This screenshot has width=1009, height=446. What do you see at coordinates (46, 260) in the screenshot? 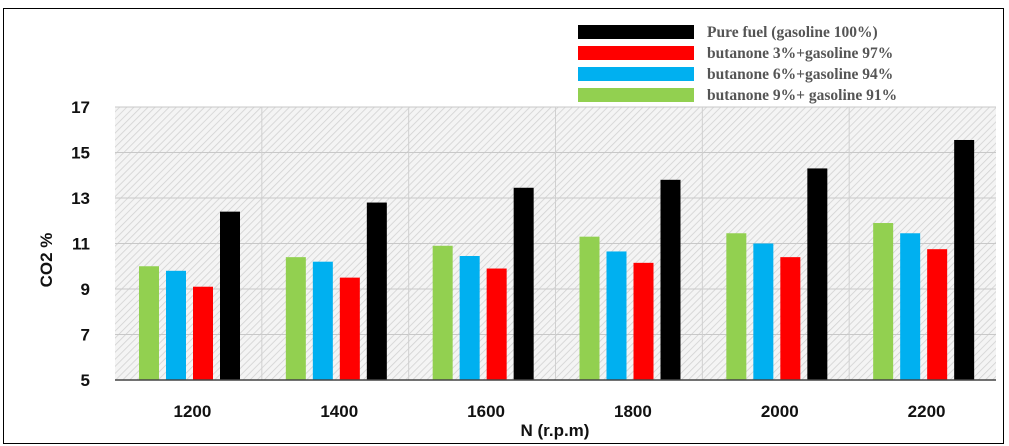
I see `y-axis-title: CO2 %` at bounding box center [46, 260].